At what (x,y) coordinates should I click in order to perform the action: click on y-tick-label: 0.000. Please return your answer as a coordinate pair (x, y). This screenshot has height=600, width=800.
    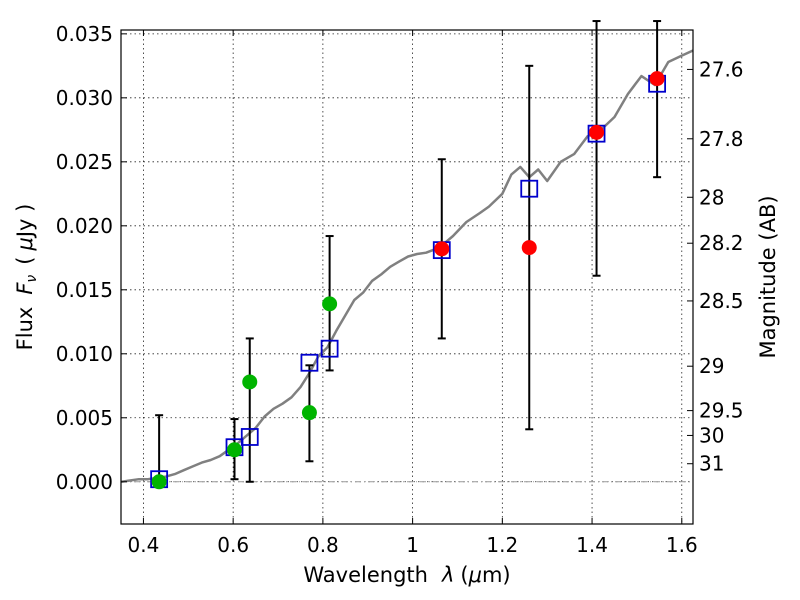
    Looking at the image, I should click on (84, 482).